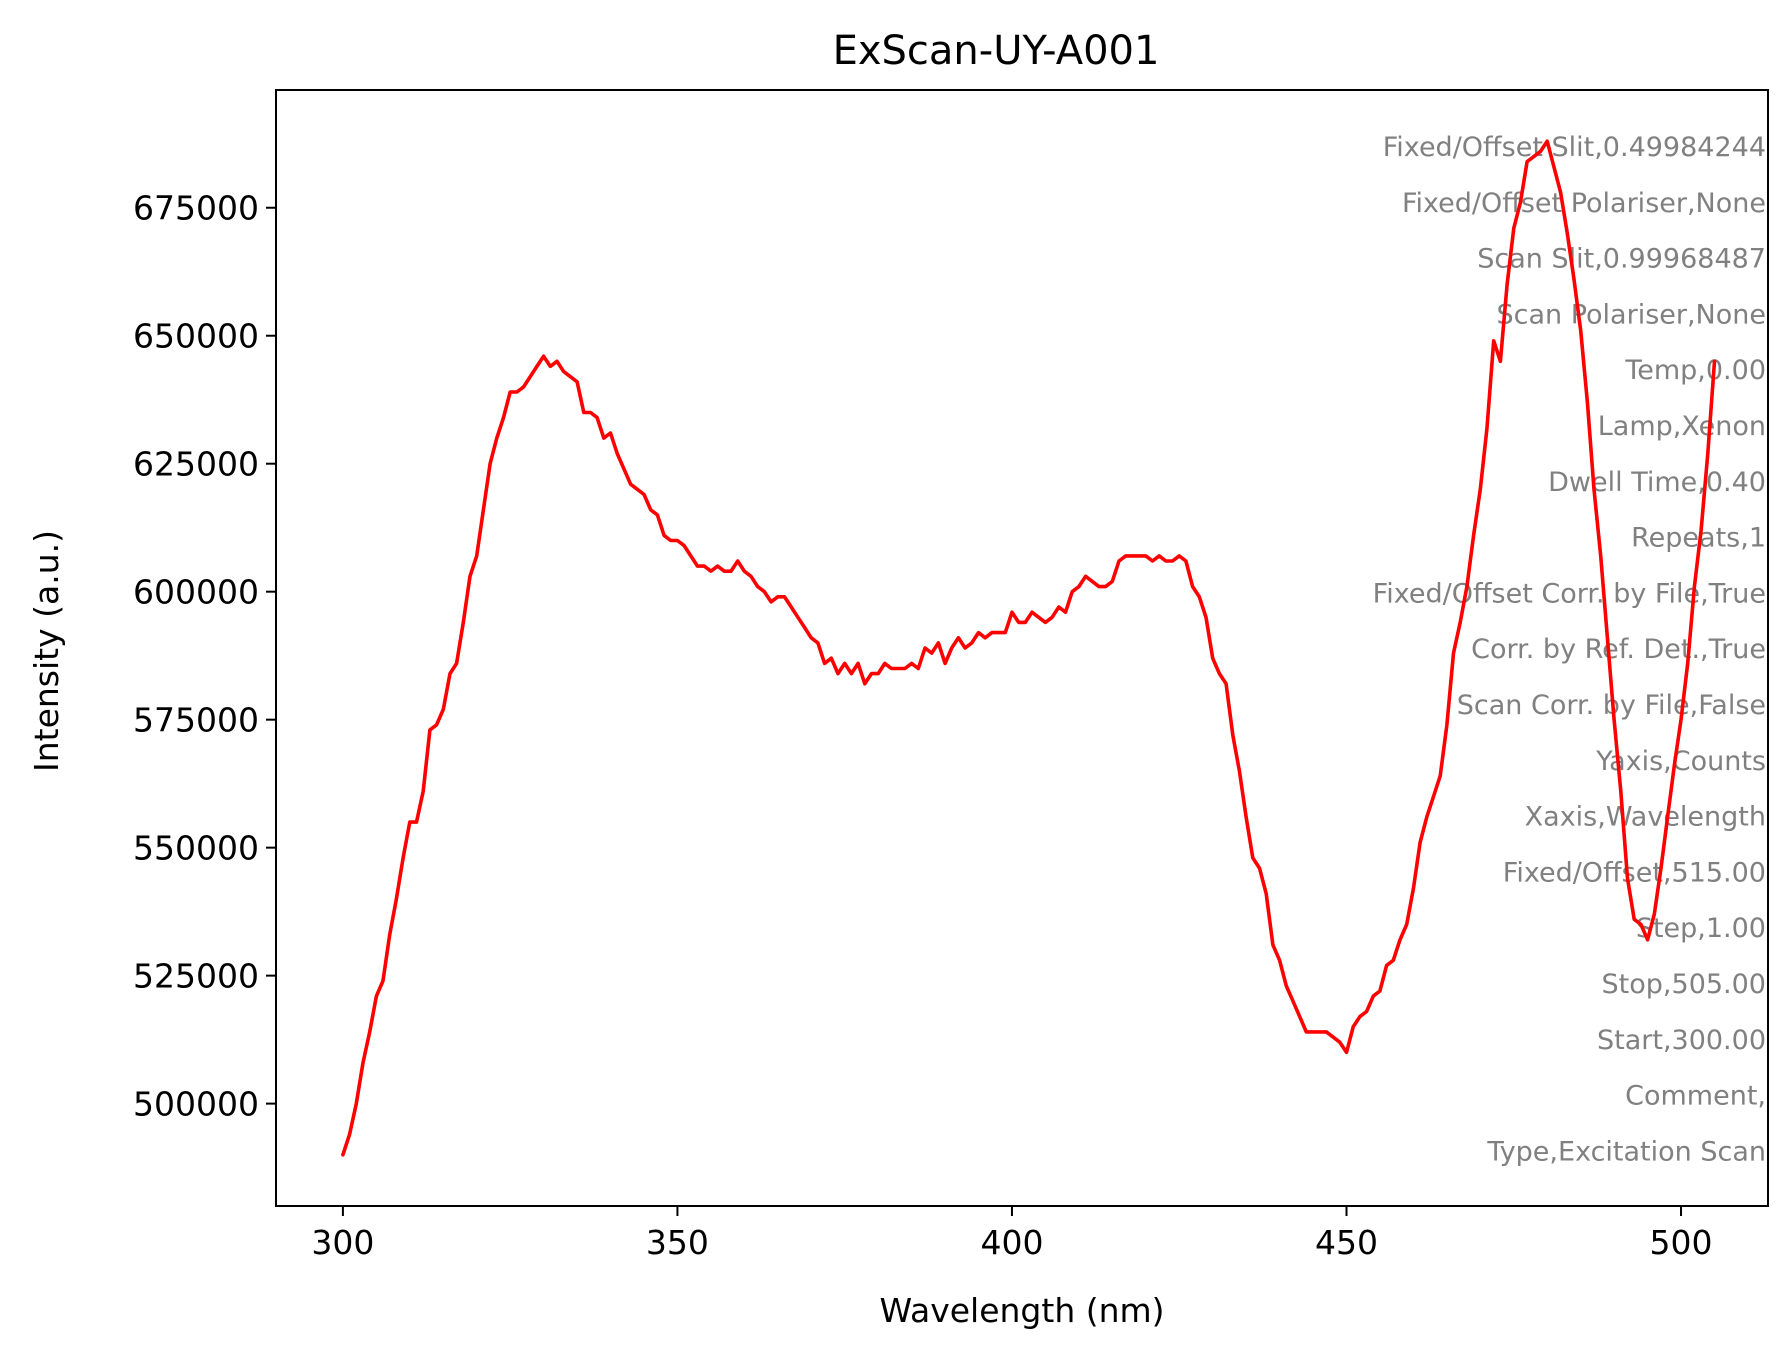 The width and height of the screenshot is (1792, 1357). I want to click on x-tick-label: 300, so click(342, 1242).